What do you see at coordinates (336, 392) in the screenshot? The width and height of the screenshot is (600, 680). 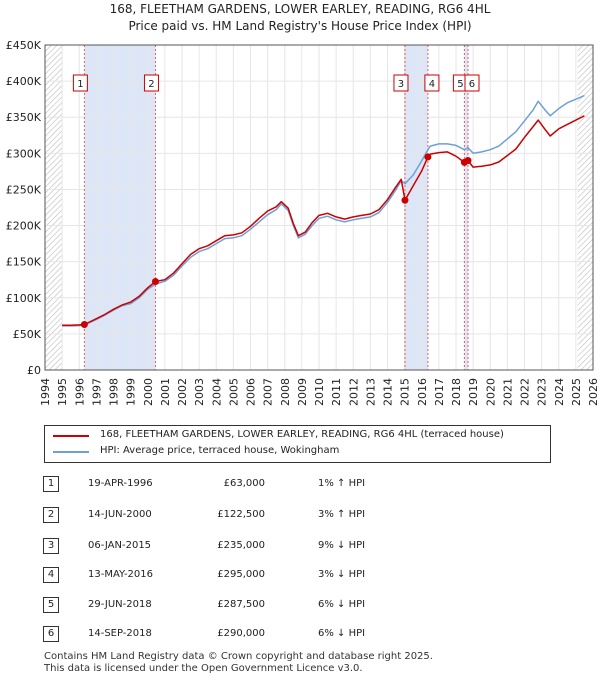 I see `x-tick-label: 2011` at bounding box center [336, 392].